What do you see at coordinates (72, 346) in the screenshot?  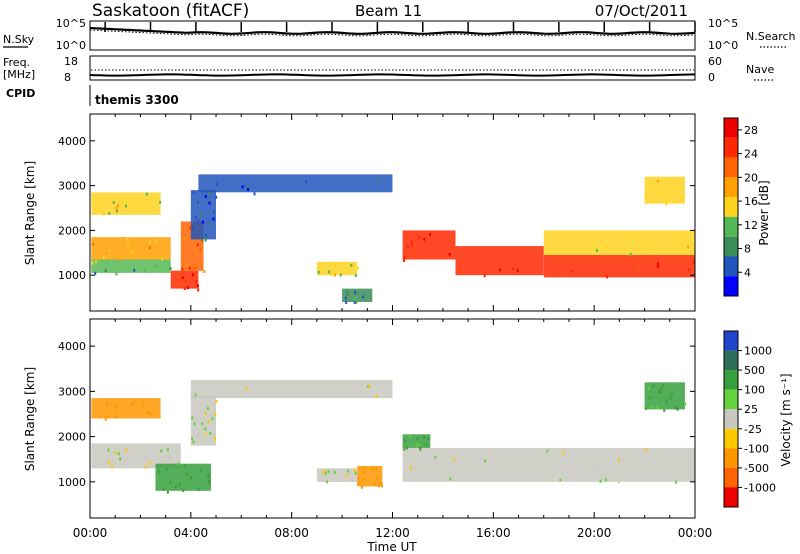 I see `velocity-panel-ytick-label: 4000` at bounding box center [72, 346].